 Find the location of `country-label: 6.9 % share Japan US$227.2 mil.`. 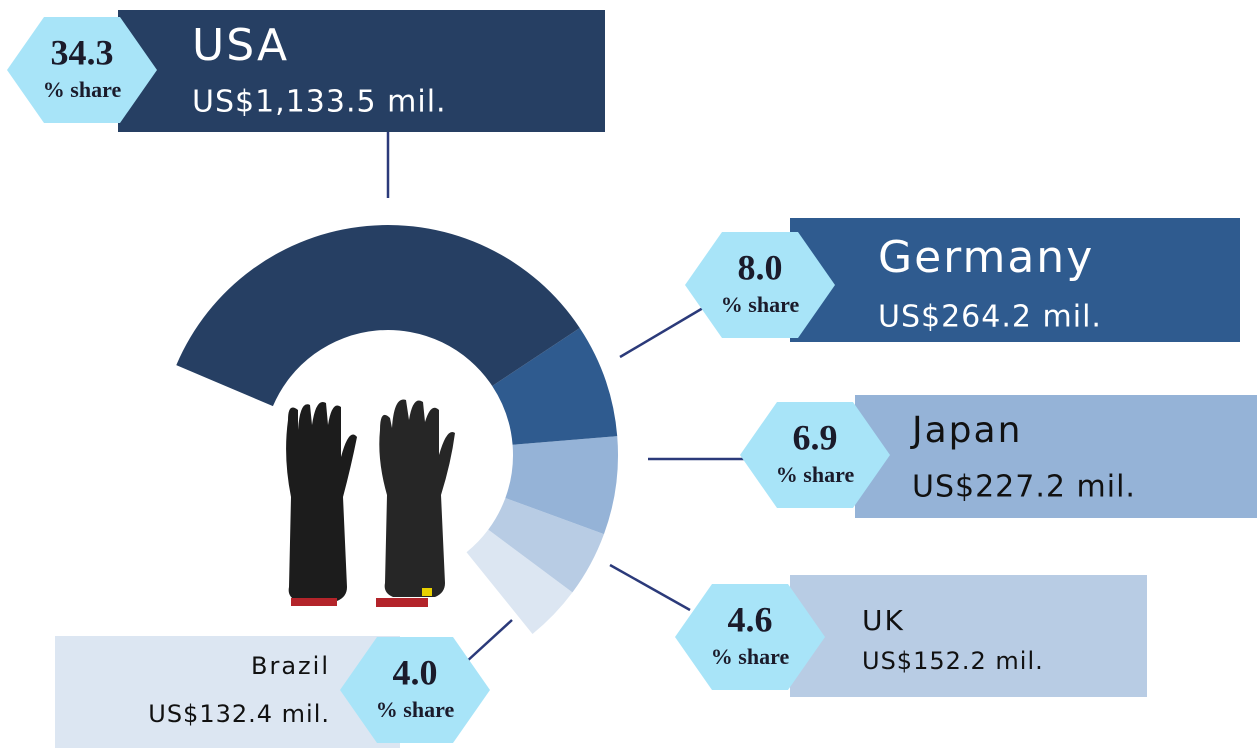

country-label: 6.9 % share Japan US$227.2 mil. is located at coordinates (998, 456).